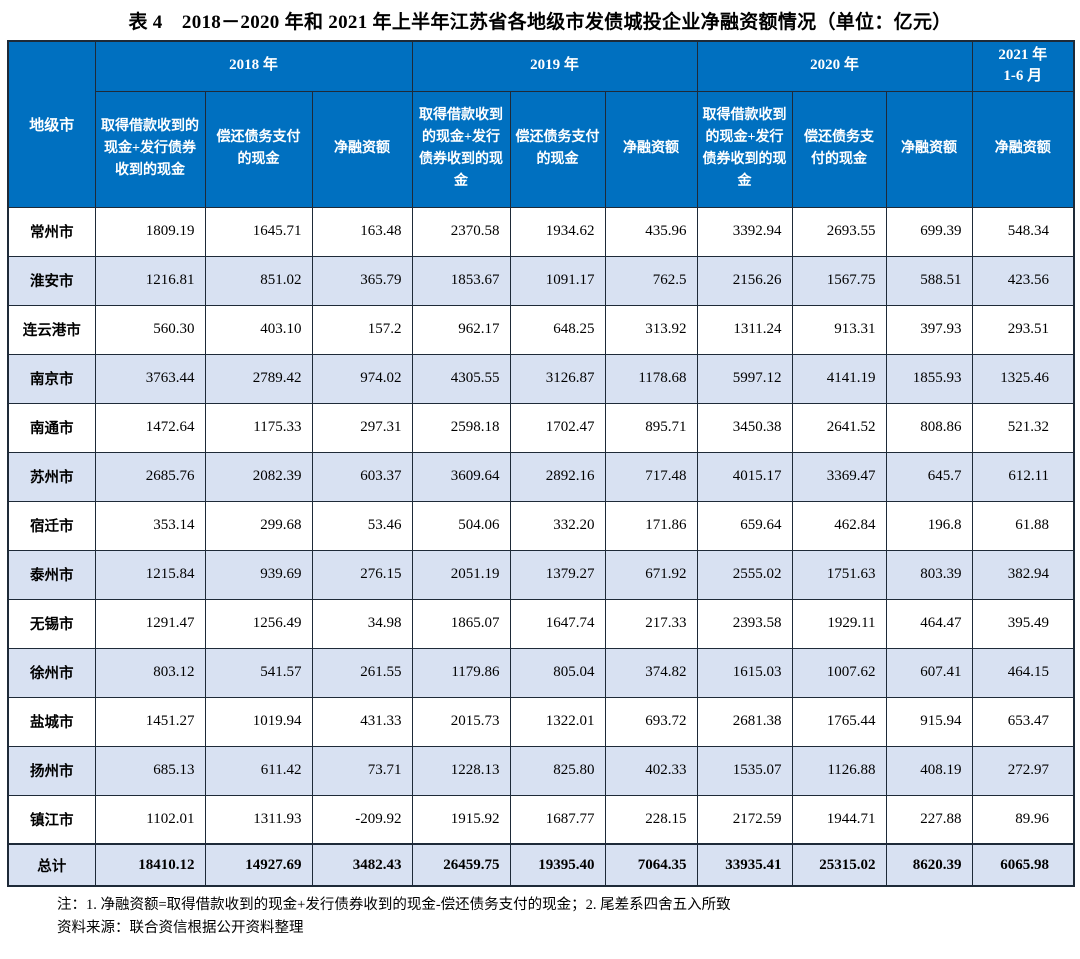 The image size is (1080, 959). What do you see at coordinates (929, 378) in the screenshot?
I see `value-cell: 1855.93` at bounding box center [929, 378].